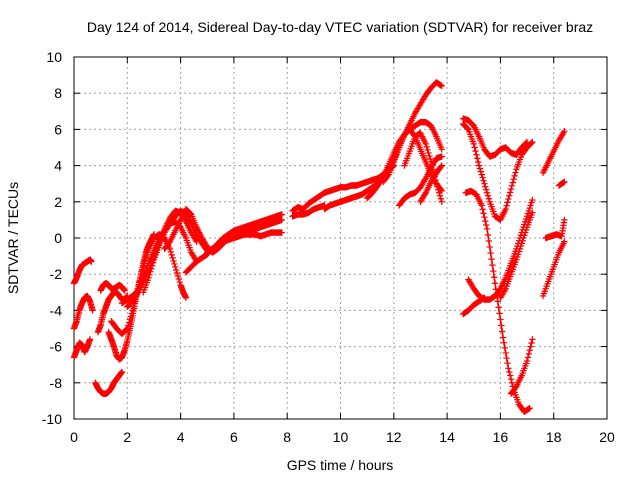 Image resolution: width=640 pixels, height=480 pixels. Describe the element at coordinates (554, 437) in the screenshot. I see `x-tick-label: 18` at that location.